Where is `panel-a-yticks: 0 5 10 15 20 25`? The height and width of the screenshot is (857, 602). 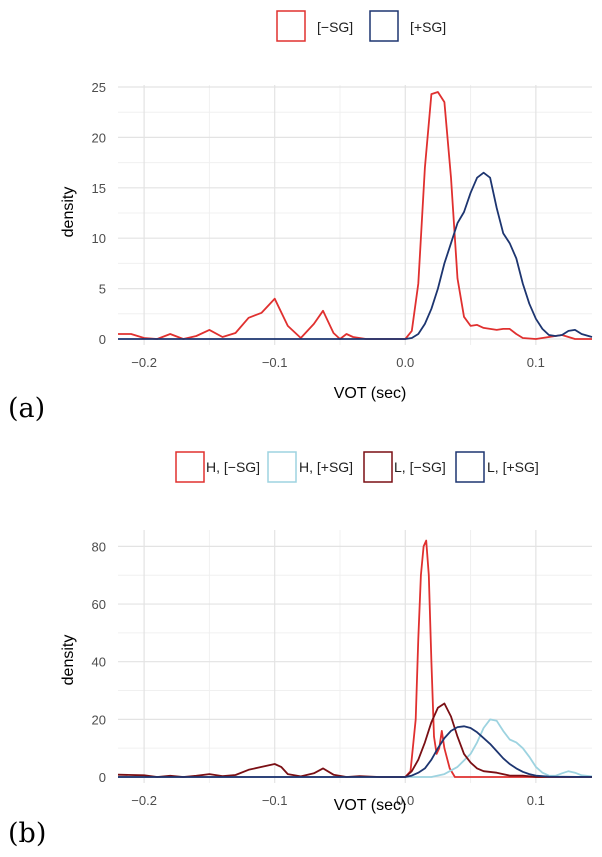 panel-a-yticks: 0 5 10 15 20 25 is located at coordinates (99, 213).